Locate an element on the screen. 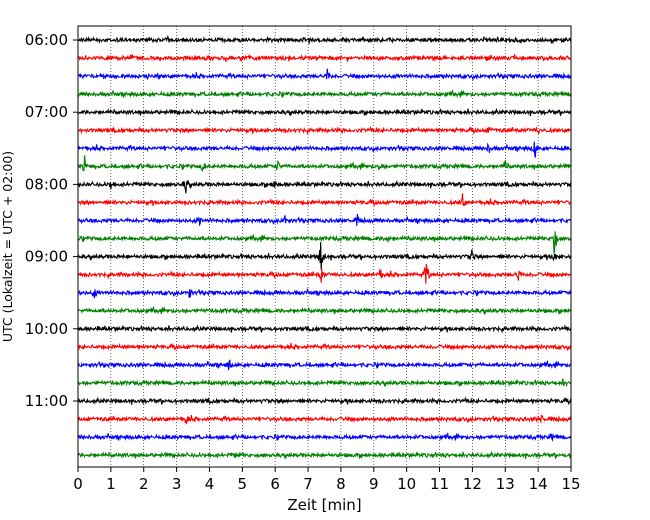 This screenshot has width=650, height=520. x-tick-label: 7 is located at coordinates (308, 484).